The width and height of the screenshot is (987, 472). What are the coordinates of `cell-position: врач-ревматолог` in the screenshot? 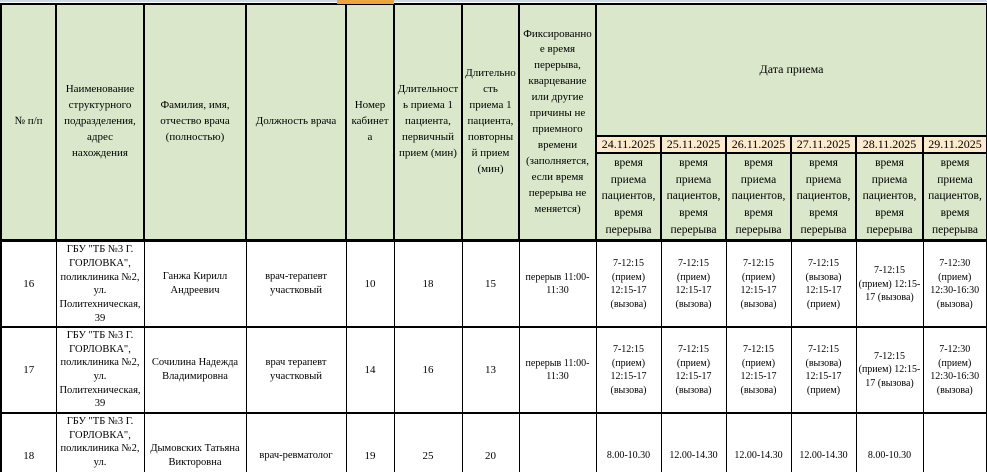 It's located at (296, 442).